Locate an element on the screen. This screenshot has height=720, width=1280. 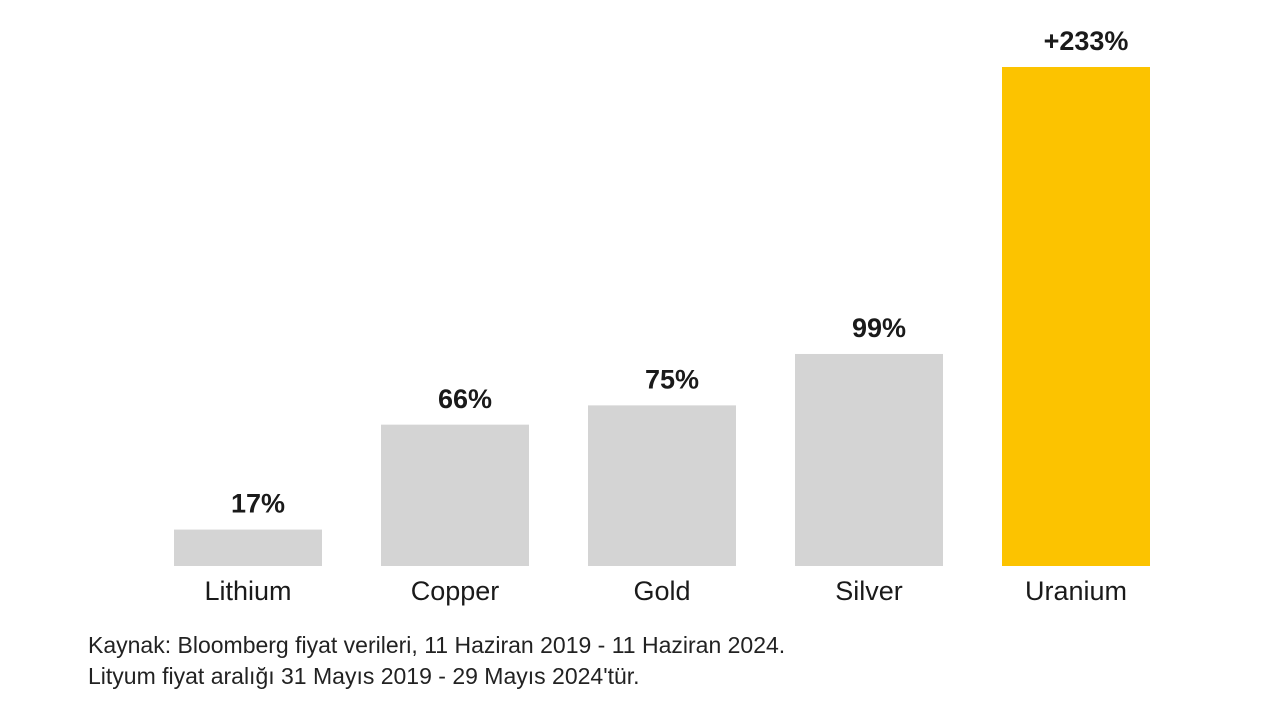
value-label: 66% is located at coordinates (465, 399).